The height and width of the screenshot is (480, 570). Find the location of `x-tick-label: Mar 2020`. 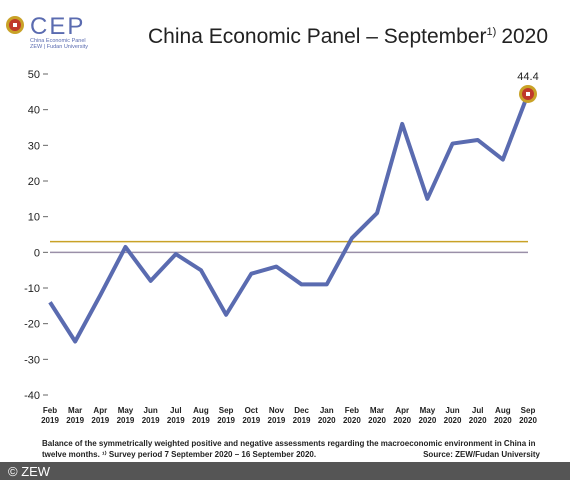

x-tick-label: Mar 2020 is located at coordinates (377, 415).